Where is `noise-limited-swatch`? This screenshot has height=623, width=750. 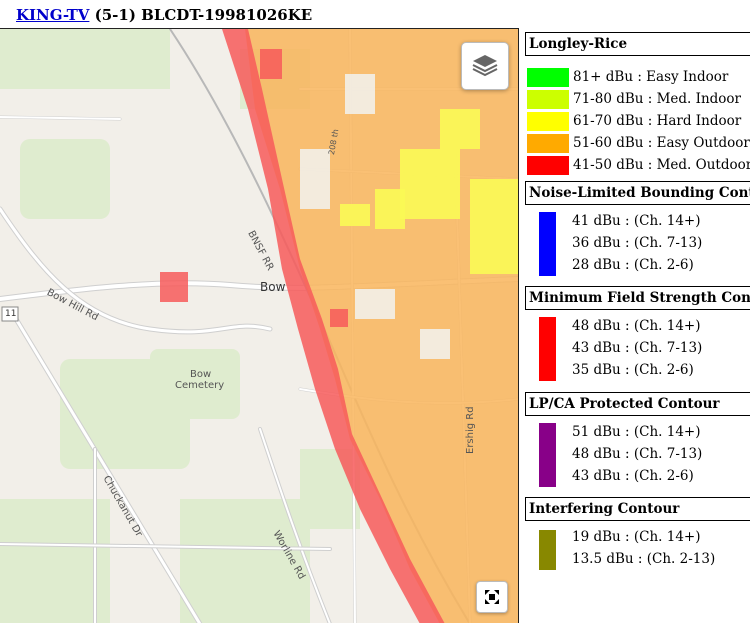 noise-limited-swatch is located at coordinates (547, 244).